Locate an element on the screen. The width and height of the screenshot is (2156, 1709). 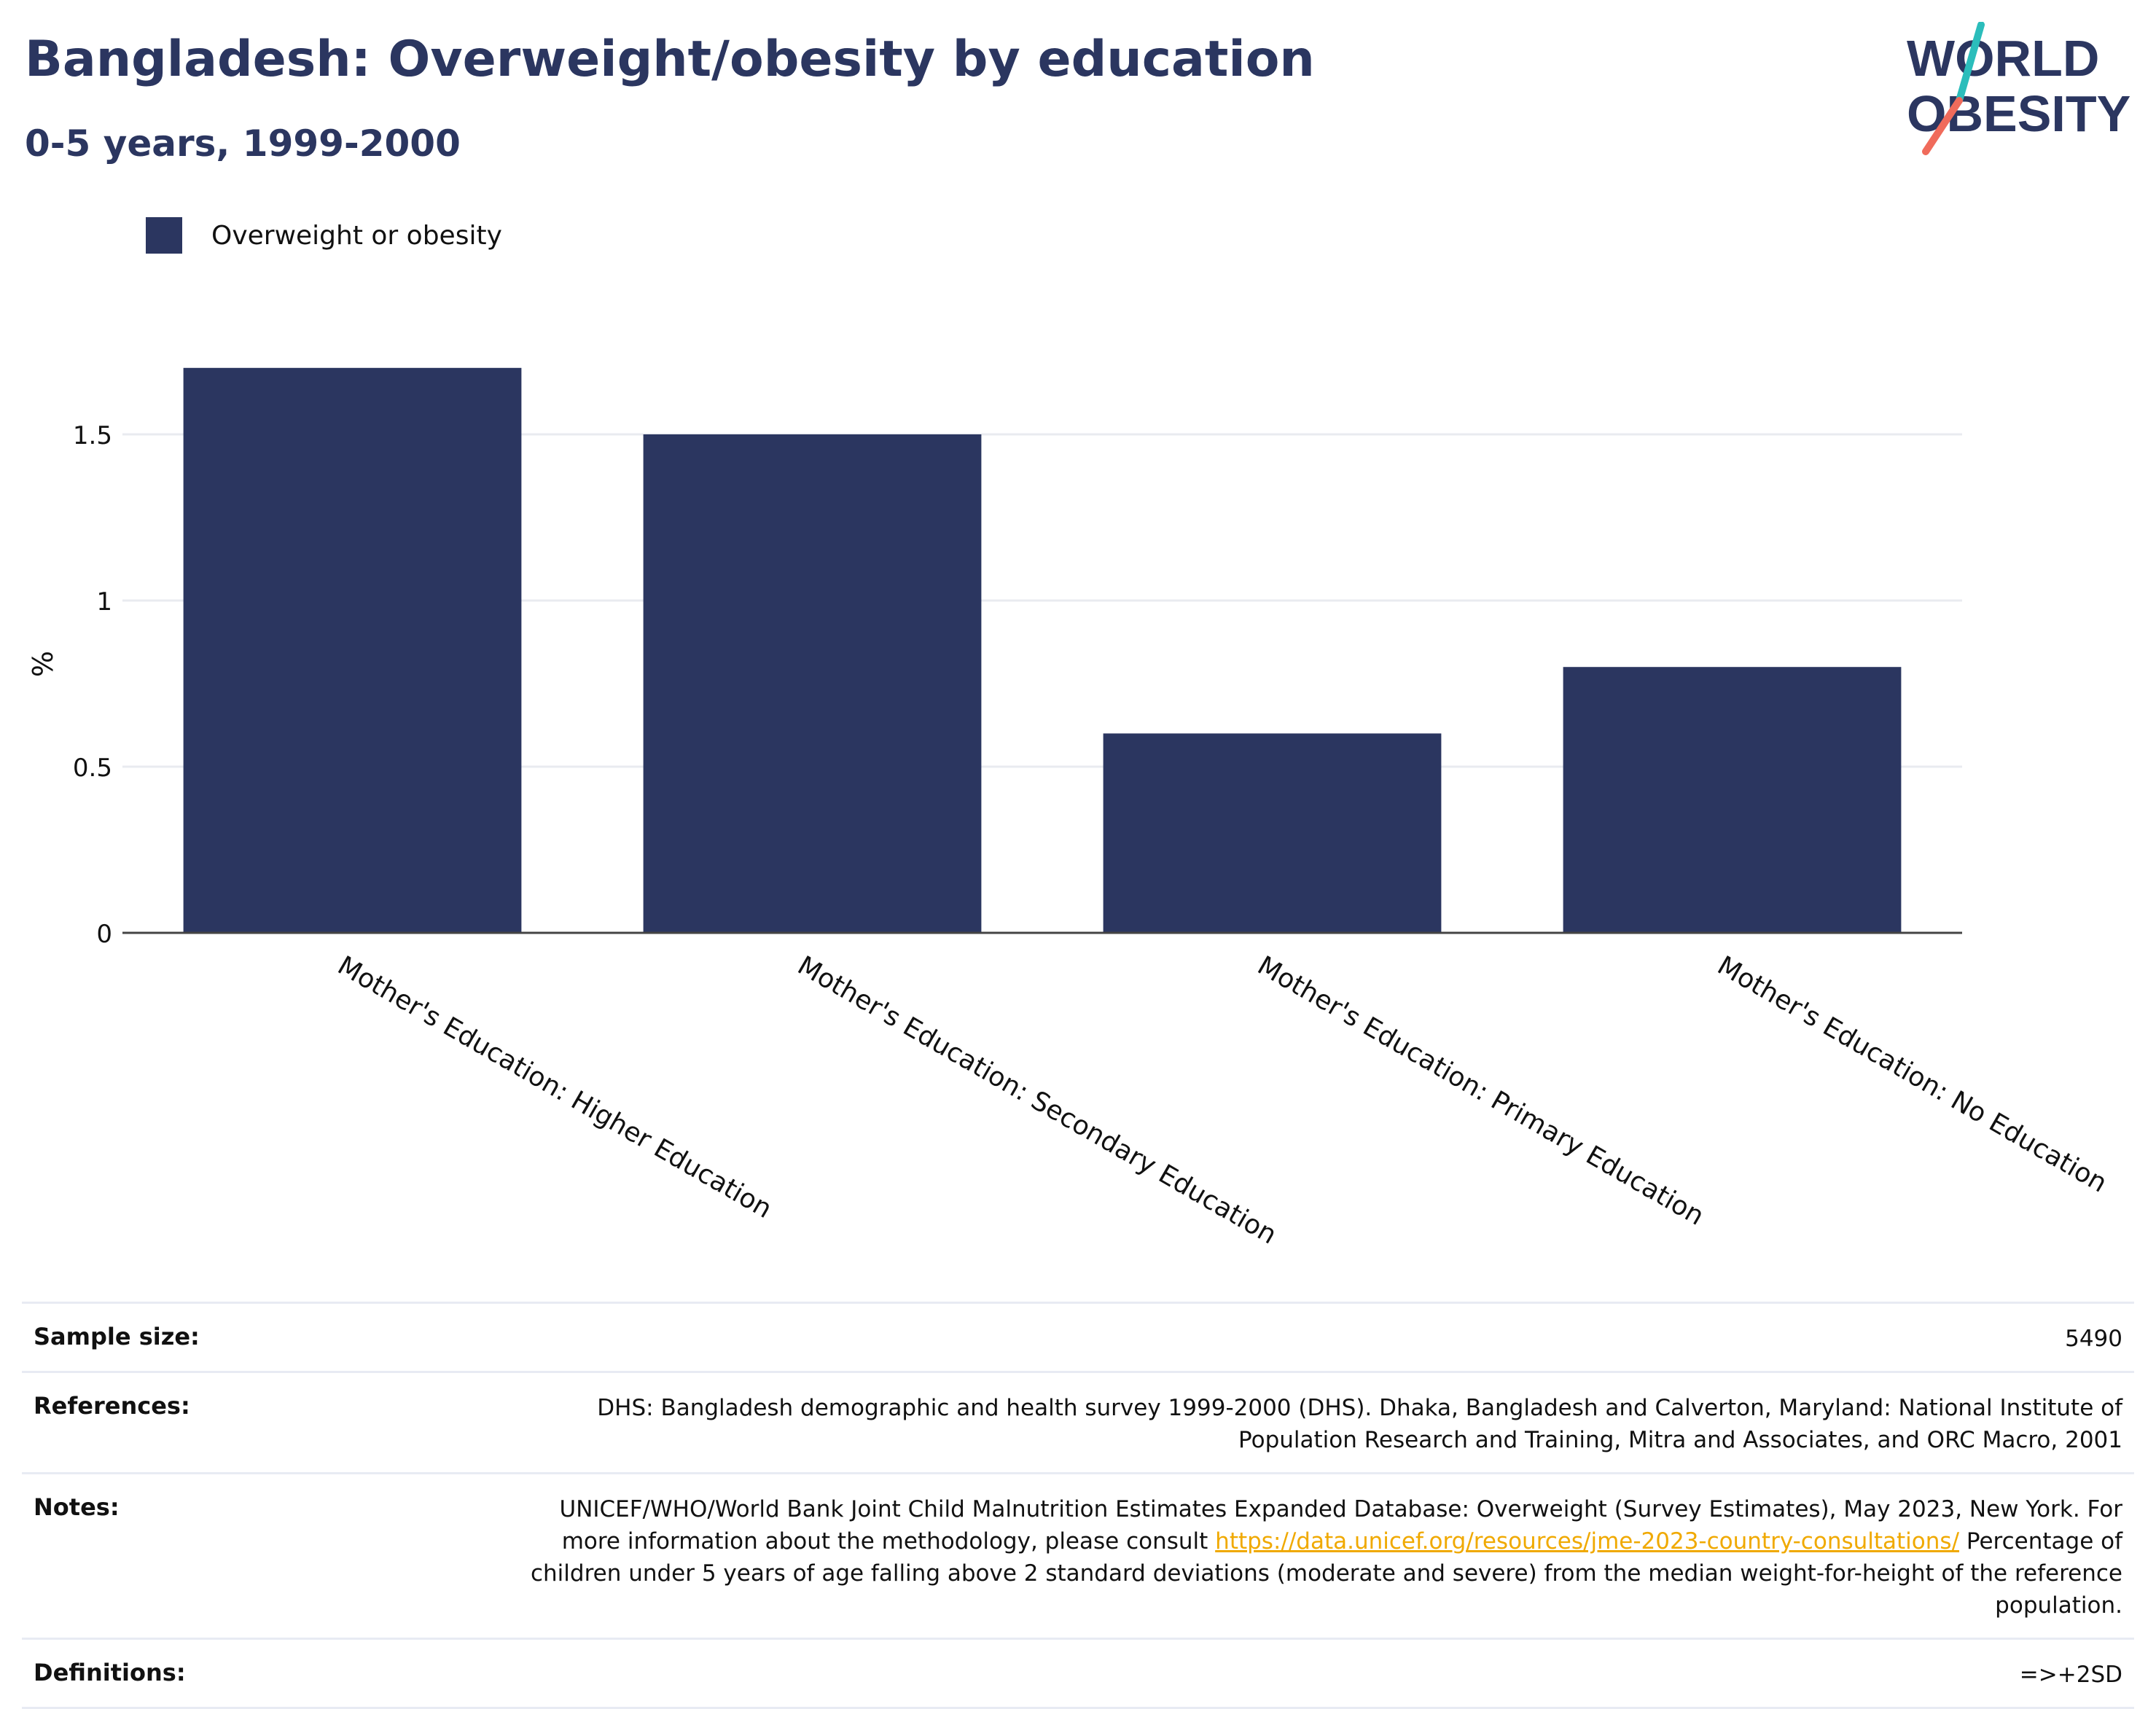
y-tick-label: 1 is located at coordinates (104, 602).